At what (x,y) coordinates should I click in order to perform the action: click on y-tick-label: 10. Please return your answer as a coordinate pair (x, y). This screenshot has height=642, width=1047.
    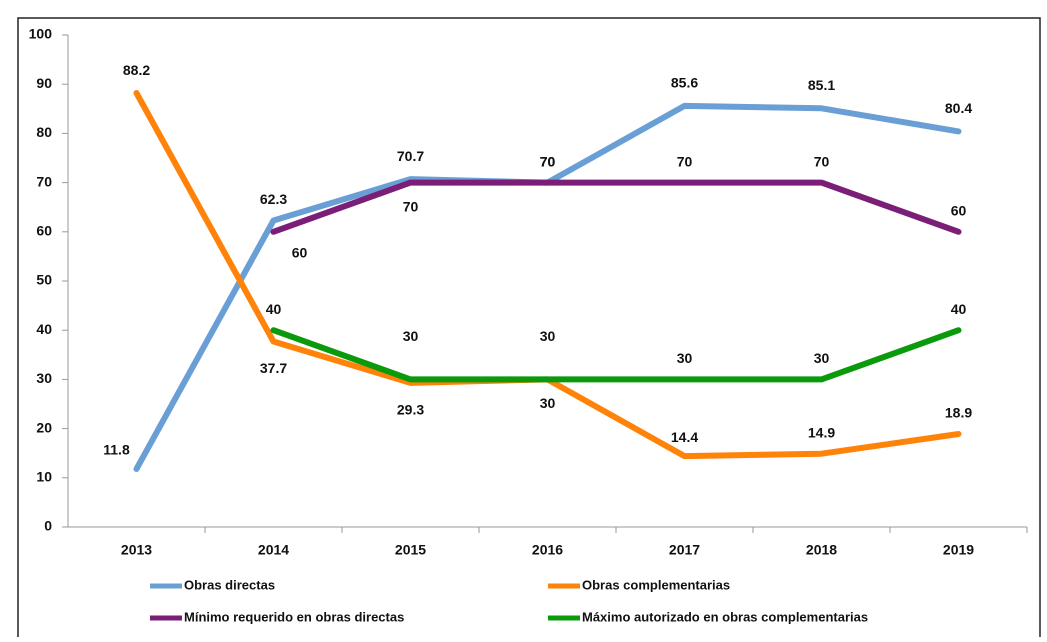
    Looking at the image, I should click on (44, 477).